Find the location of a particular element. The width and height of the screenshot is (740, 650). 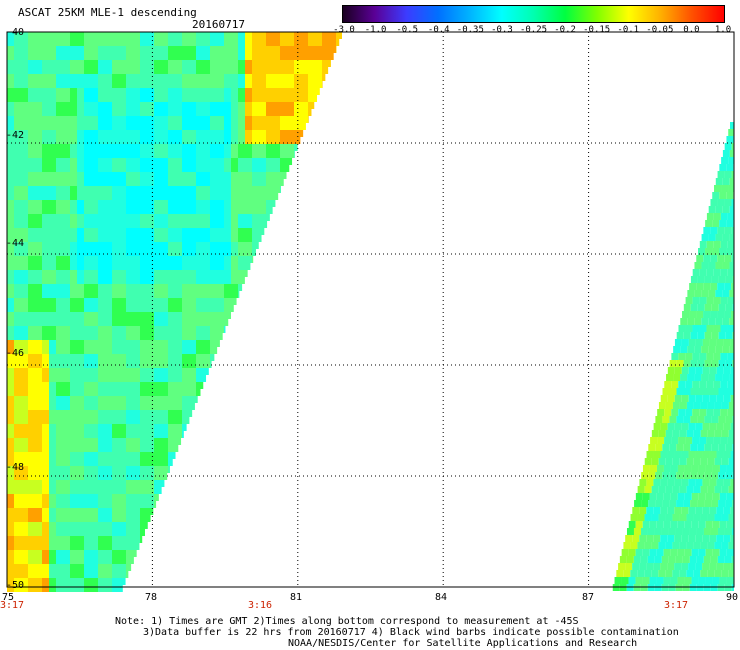

lon-label: 84 is located at coordinates (441, 597).